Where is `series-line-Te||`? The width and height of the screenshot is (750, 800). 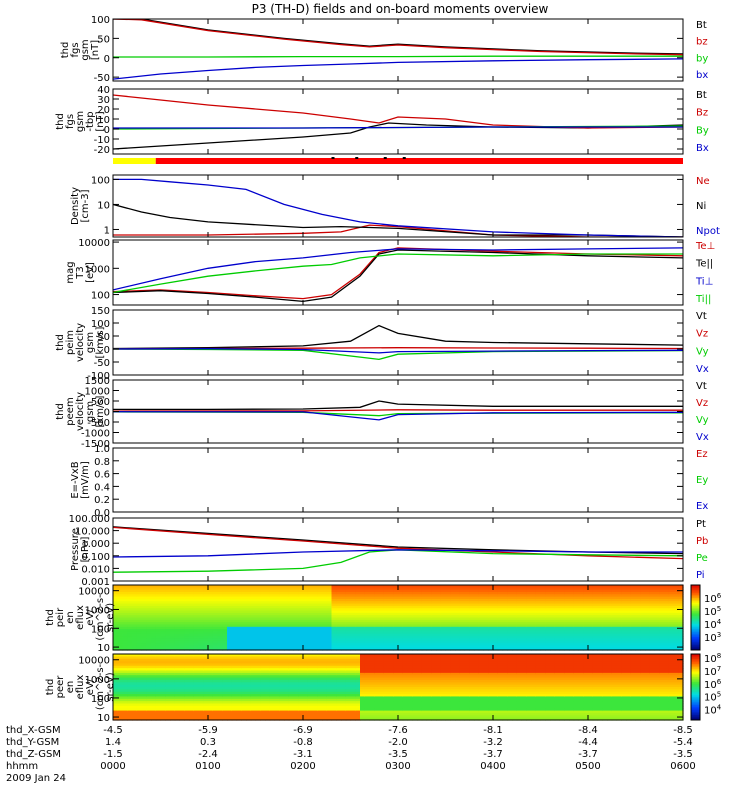
series-line-Te|| is located at coordinates (398, 276).